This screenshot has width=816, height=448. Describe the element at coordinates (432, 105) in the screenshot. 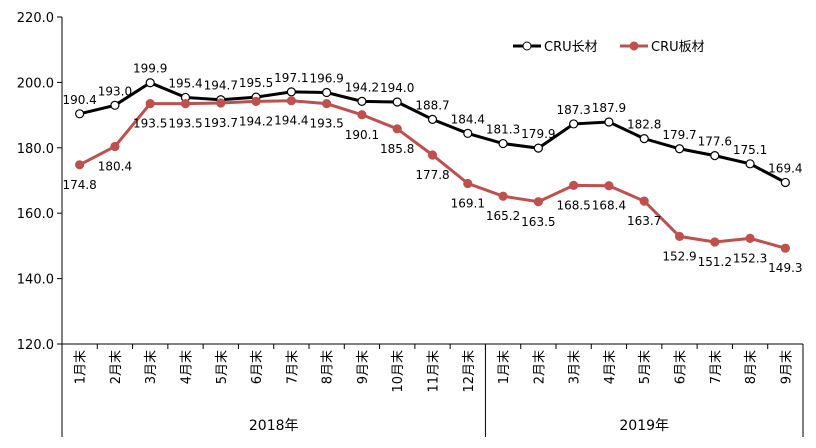

I see `data-label: 188.7` at that location.